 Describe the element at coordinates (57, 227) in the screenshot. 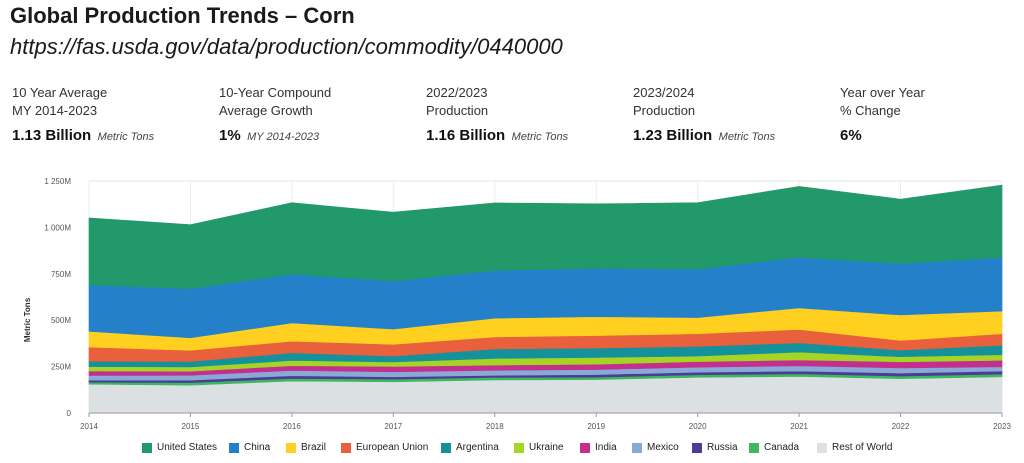

I see `y-tick-label: 1 000M` at that location.